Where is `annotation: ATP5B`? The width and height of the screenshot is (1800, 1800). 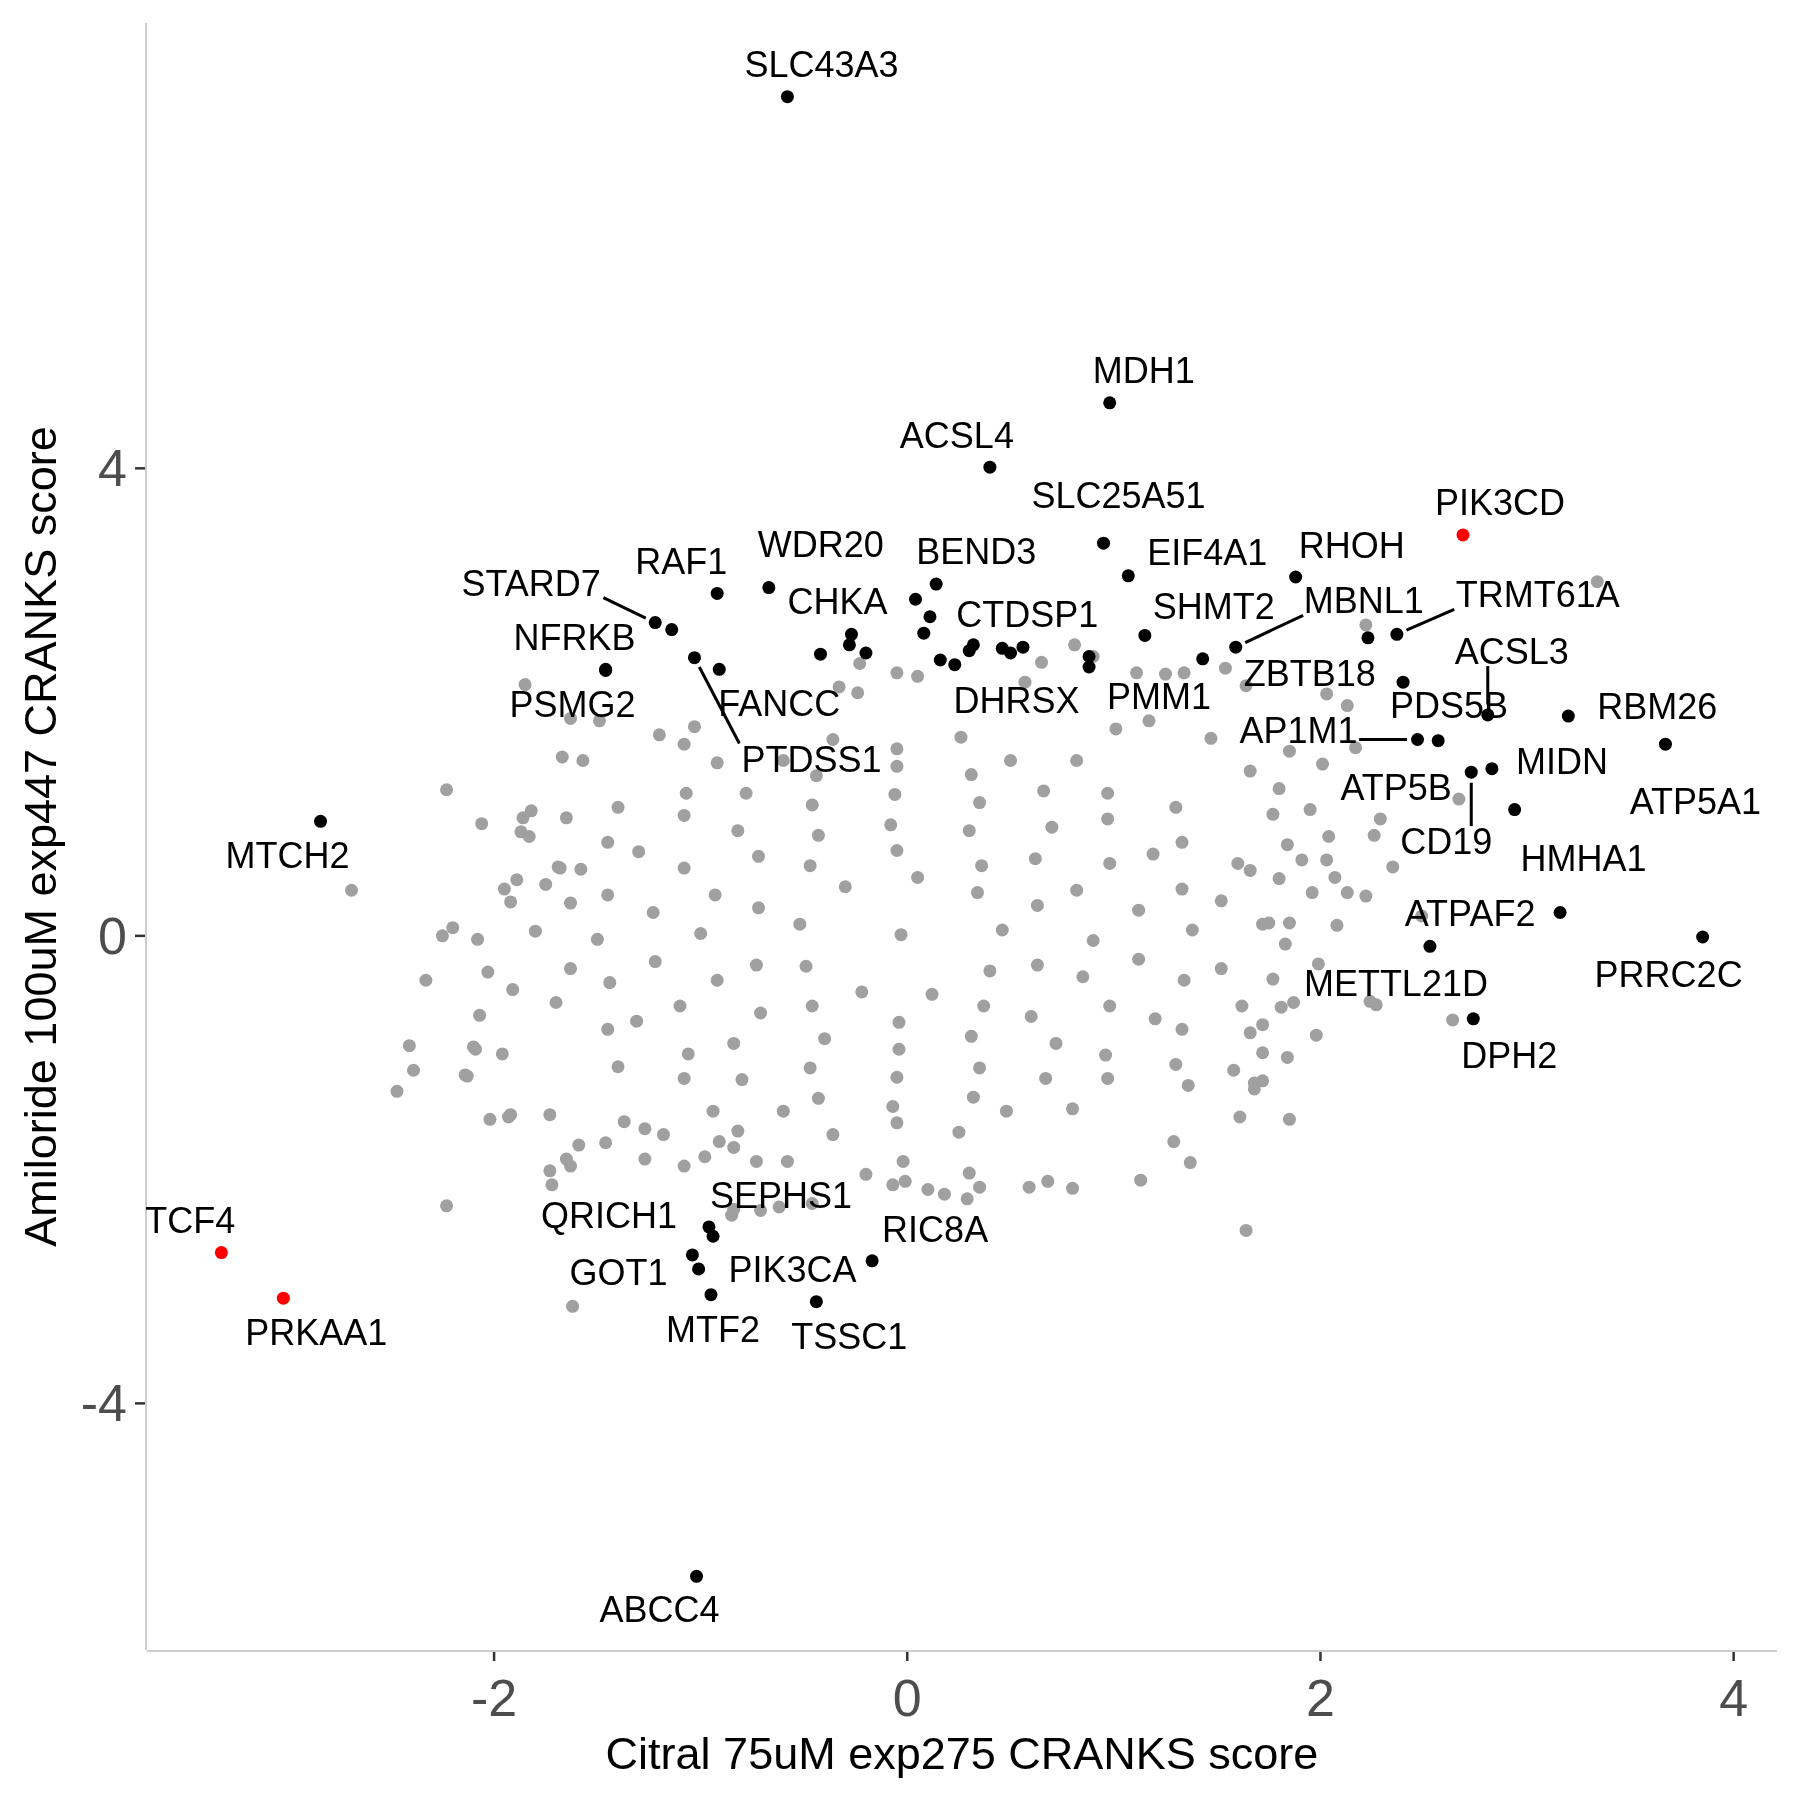 annotation: ATP5B is located at coordinates (1396, 787).